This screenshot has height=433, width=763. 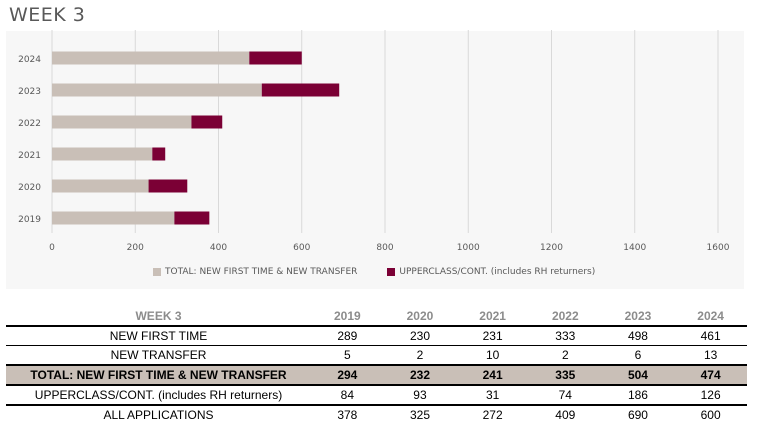 I want to click on row-label: UPPERCLASS/CONT. (includes RH returners), so click(x=158, y=395).